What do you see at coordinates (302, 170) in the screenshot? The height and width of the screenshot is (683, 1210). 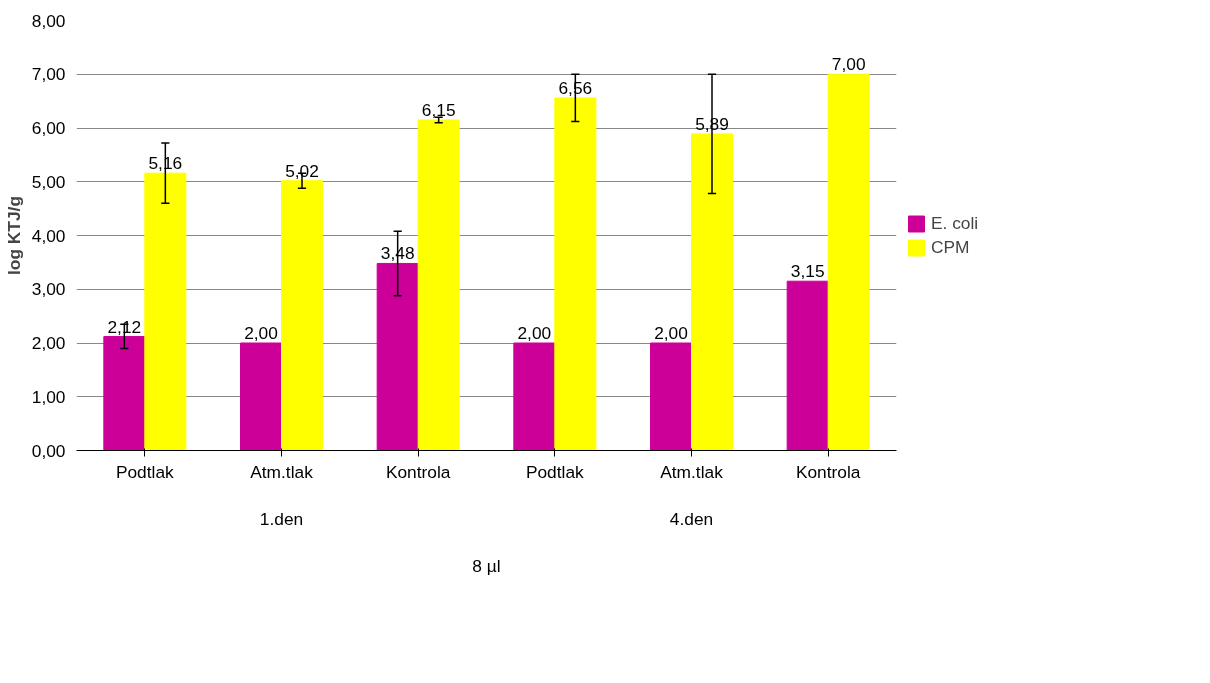 I see `data-label: 5,02` at bounding box center [302, 170].